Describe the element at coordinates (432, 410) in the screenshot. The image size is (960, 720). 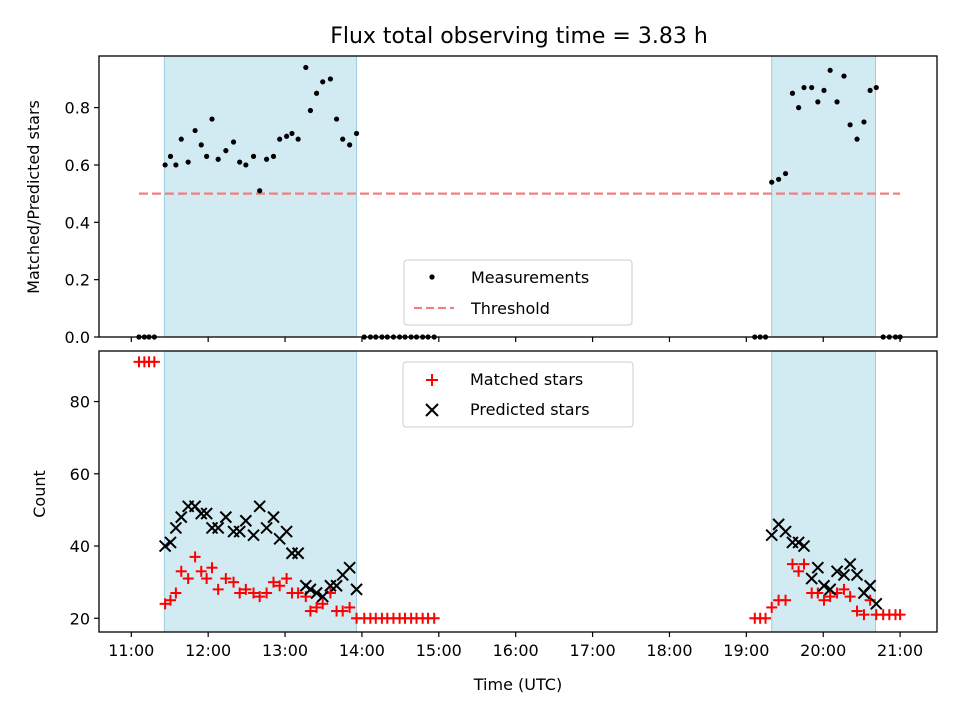
I see `legend-predicted-marker` at that location.